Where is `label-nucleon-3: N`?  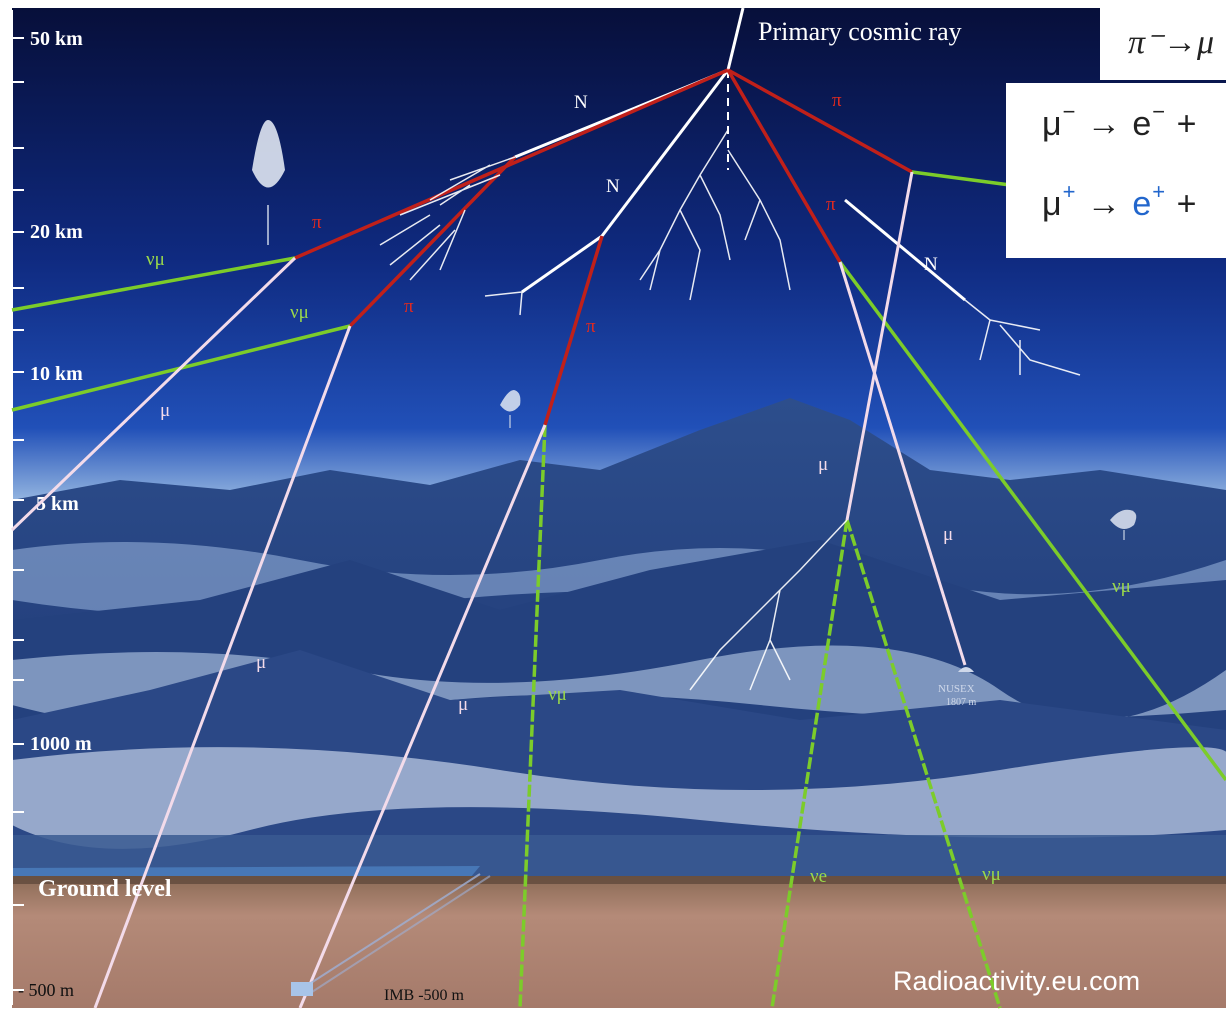 label-nucleon-3: N is located at coordinates (931, 264).